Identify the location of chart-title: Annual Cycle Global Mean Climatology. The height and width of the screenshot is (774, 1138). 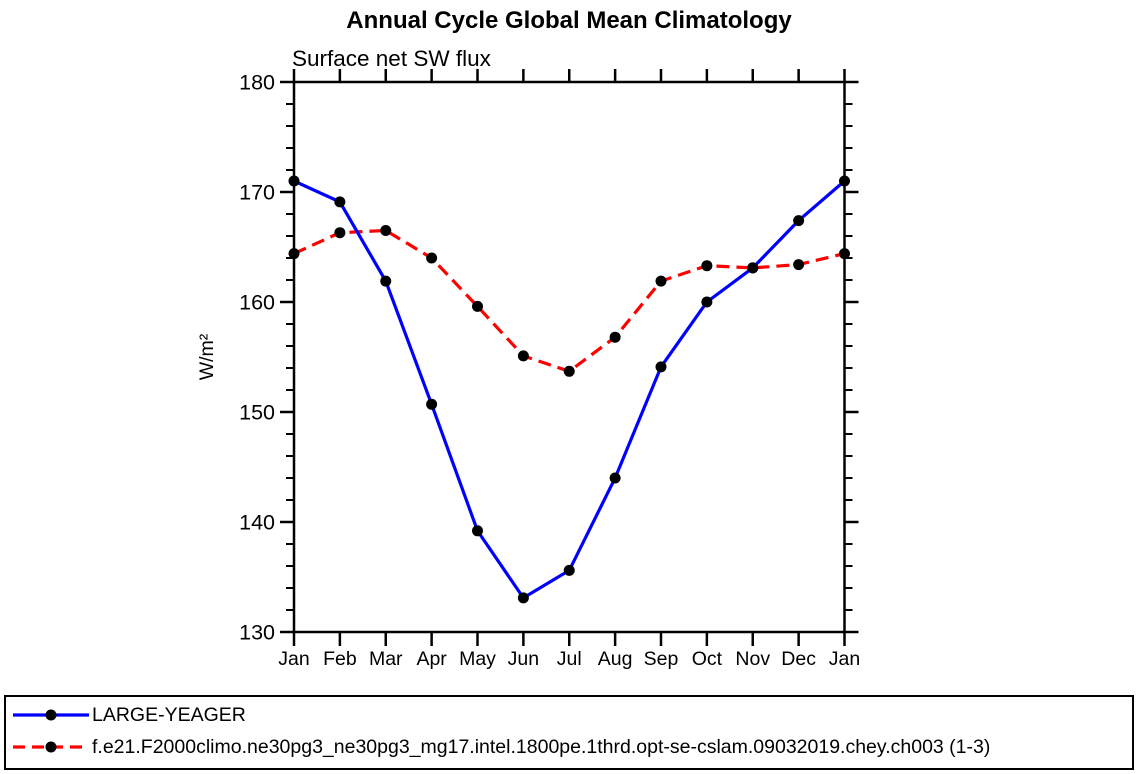
(569, 20).